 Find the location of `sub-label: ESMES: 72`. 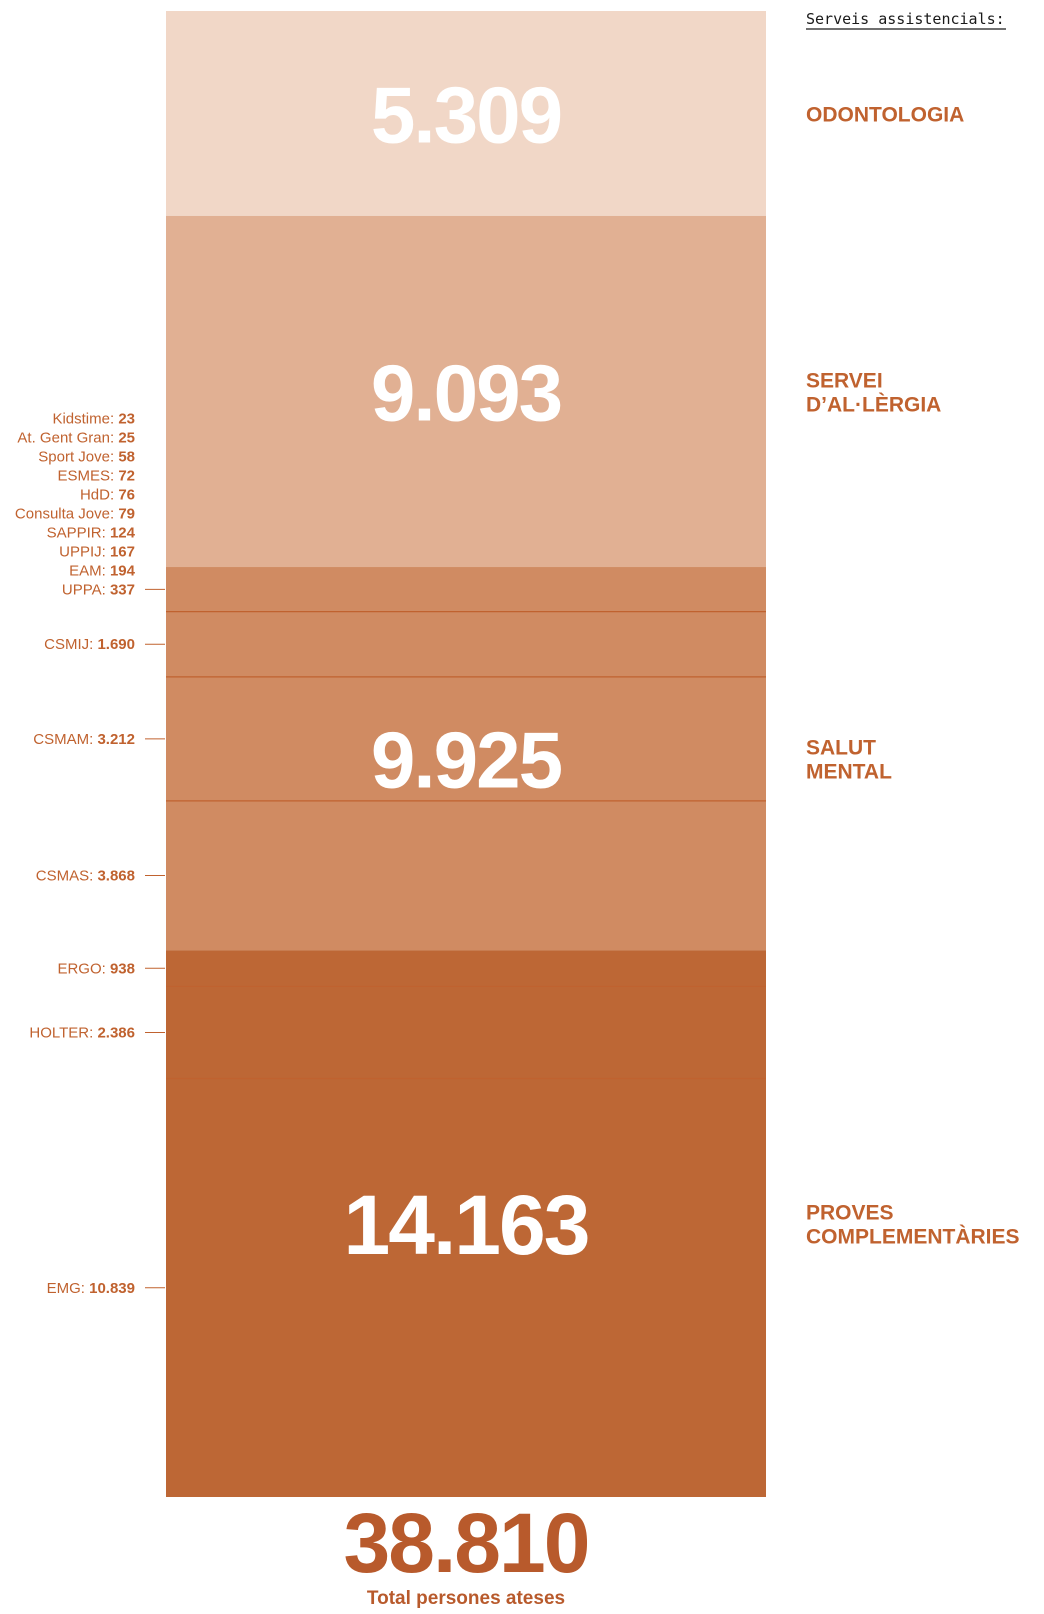

sub-label: ESMES: 72 is located at coordinates (96, 475).